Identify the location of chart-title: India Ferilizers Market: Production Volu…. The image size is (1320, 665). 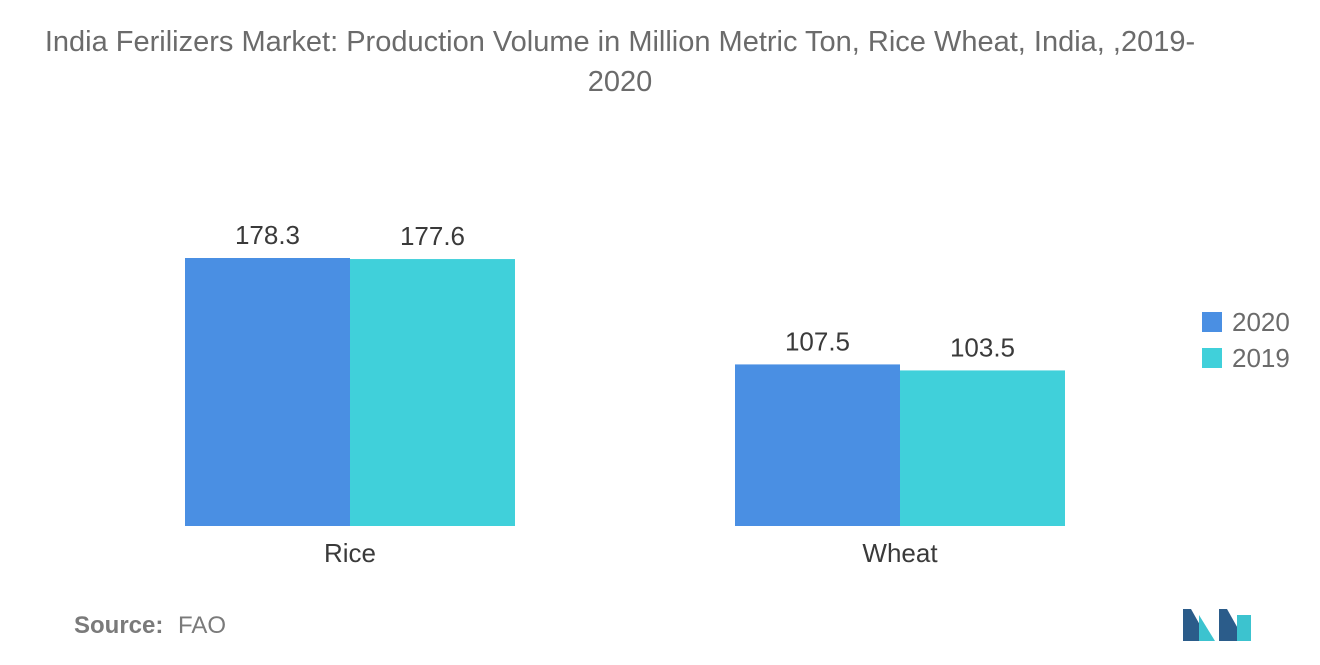
(620, 62).